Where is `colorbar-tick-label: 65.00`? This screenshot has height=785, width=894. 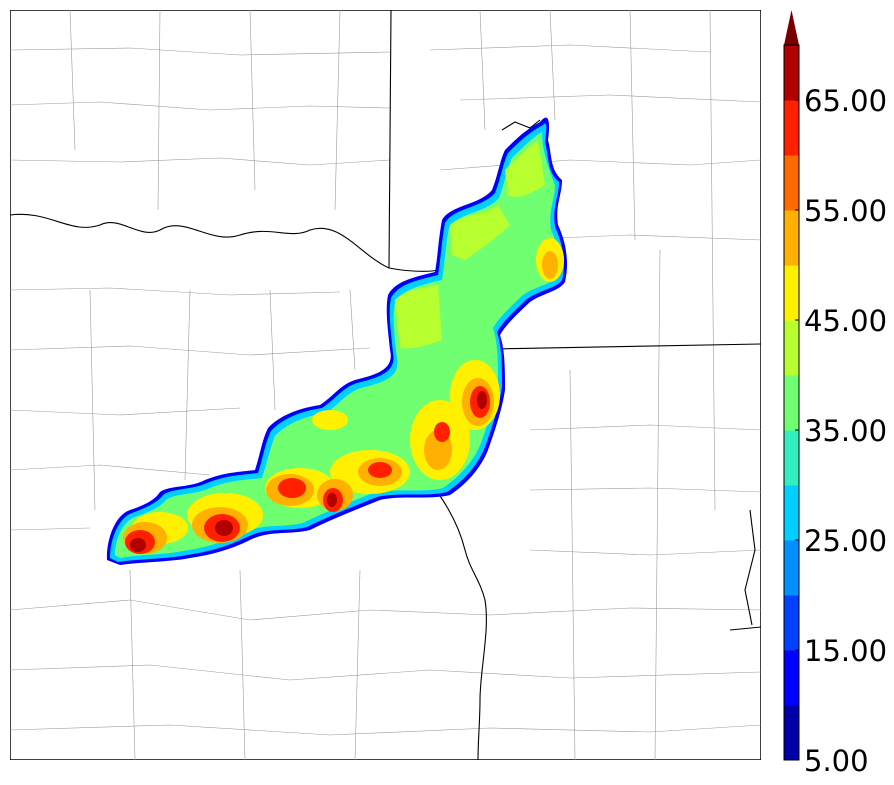
colorbar-tick-label: 65.00 is located at coordinates (845, 101).